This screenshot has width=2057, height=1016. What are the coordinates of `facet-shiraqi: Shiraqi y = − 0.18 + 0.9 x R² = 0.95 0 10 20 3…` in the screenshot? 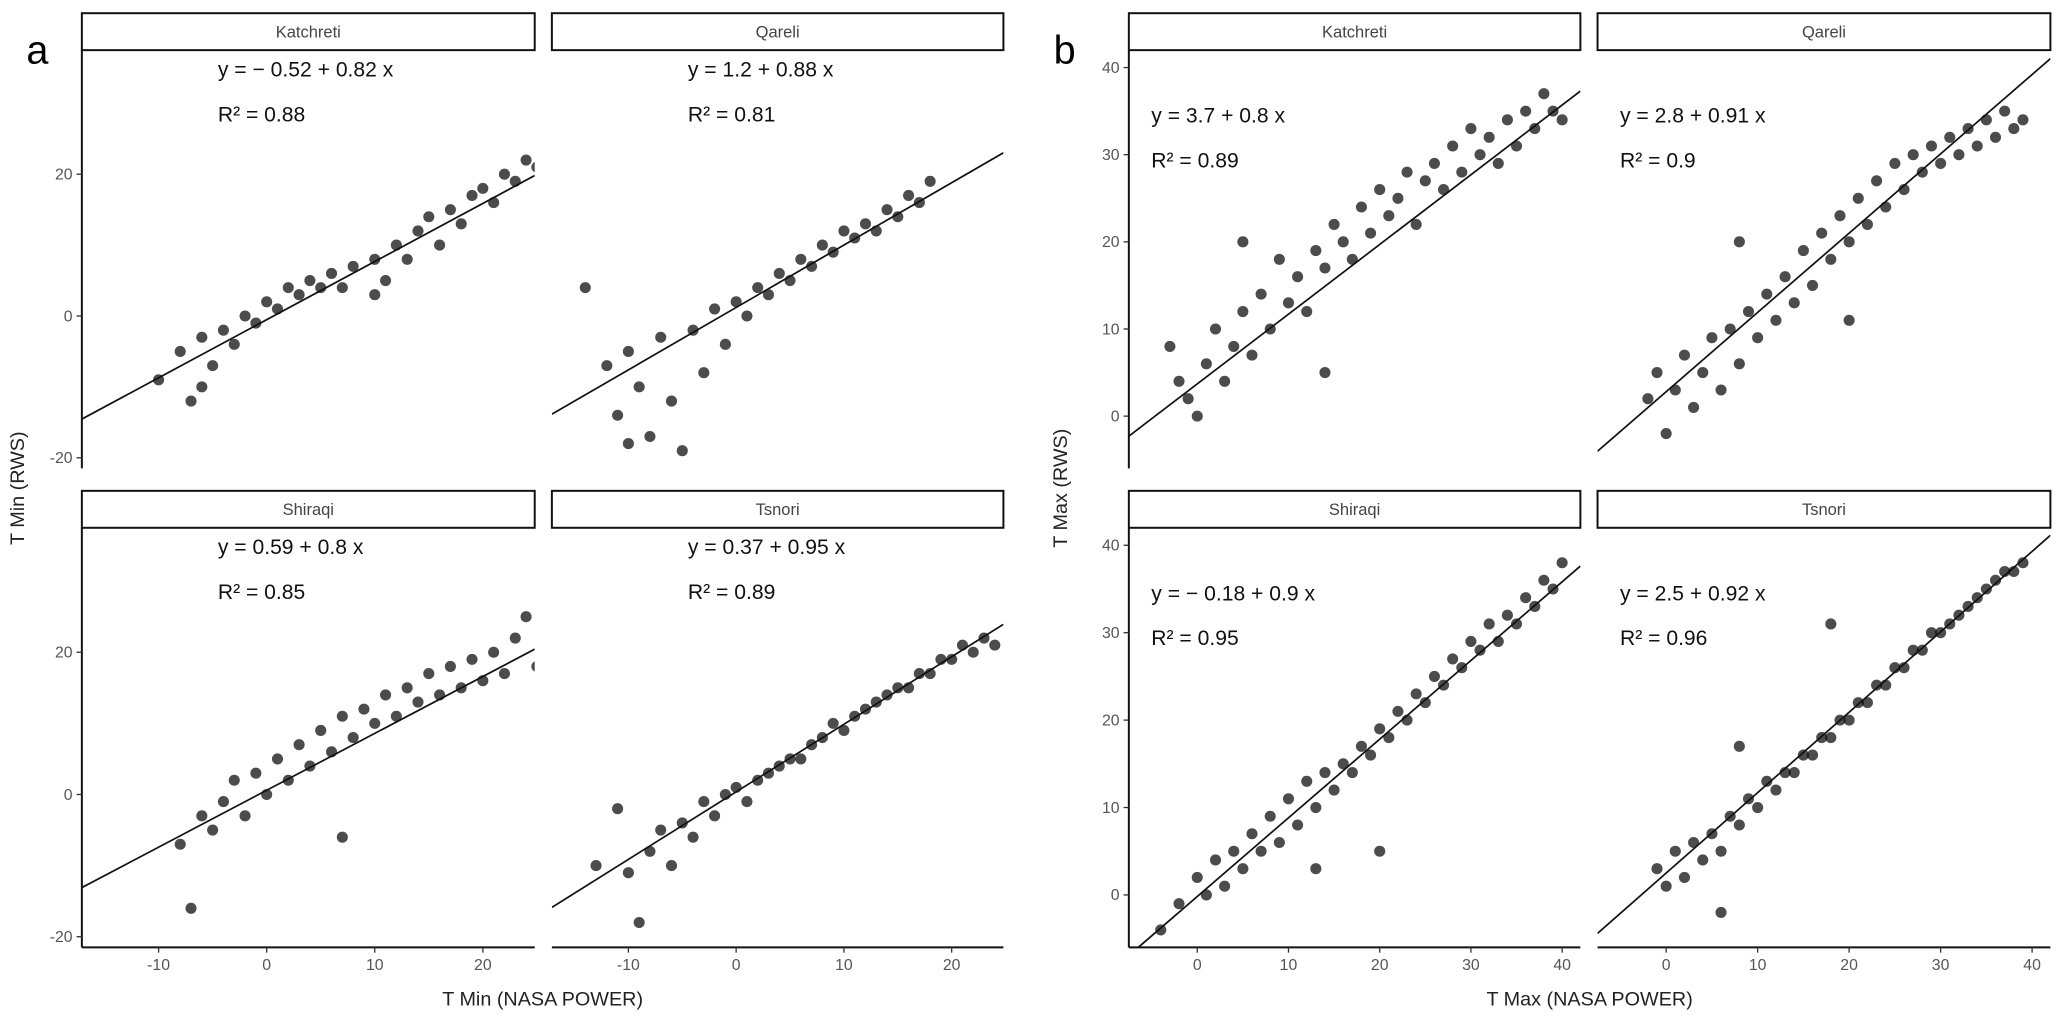 It's located at (1342, 731).